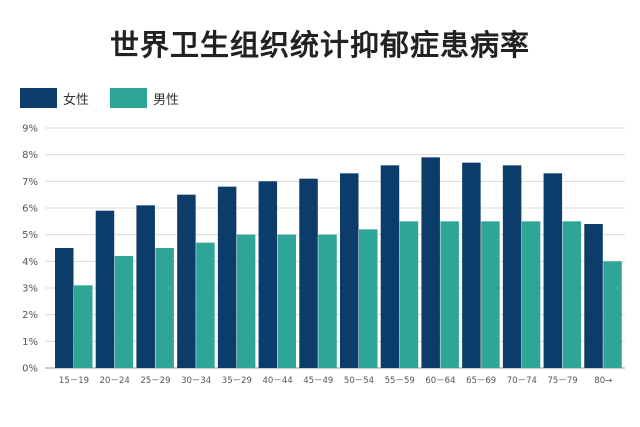 The height and width of the screenshot is (427, 640). Describe the element at coordinates (522, 381) in the screenshot. I see `x-tick-label: 70－74` at that location.